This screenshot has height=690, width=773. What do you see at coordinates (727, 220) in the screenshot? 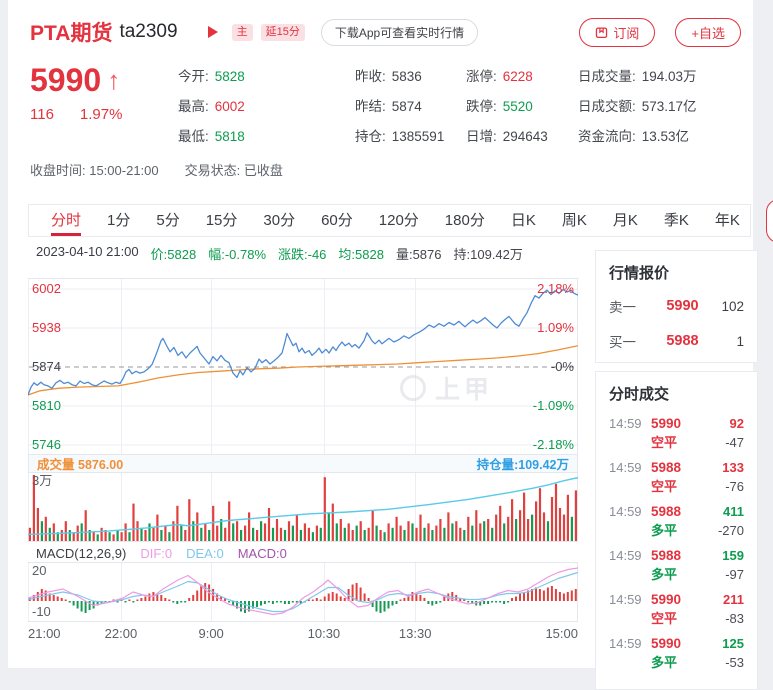
I see `tab-年K: 年K` at bounding box center [727, 220].